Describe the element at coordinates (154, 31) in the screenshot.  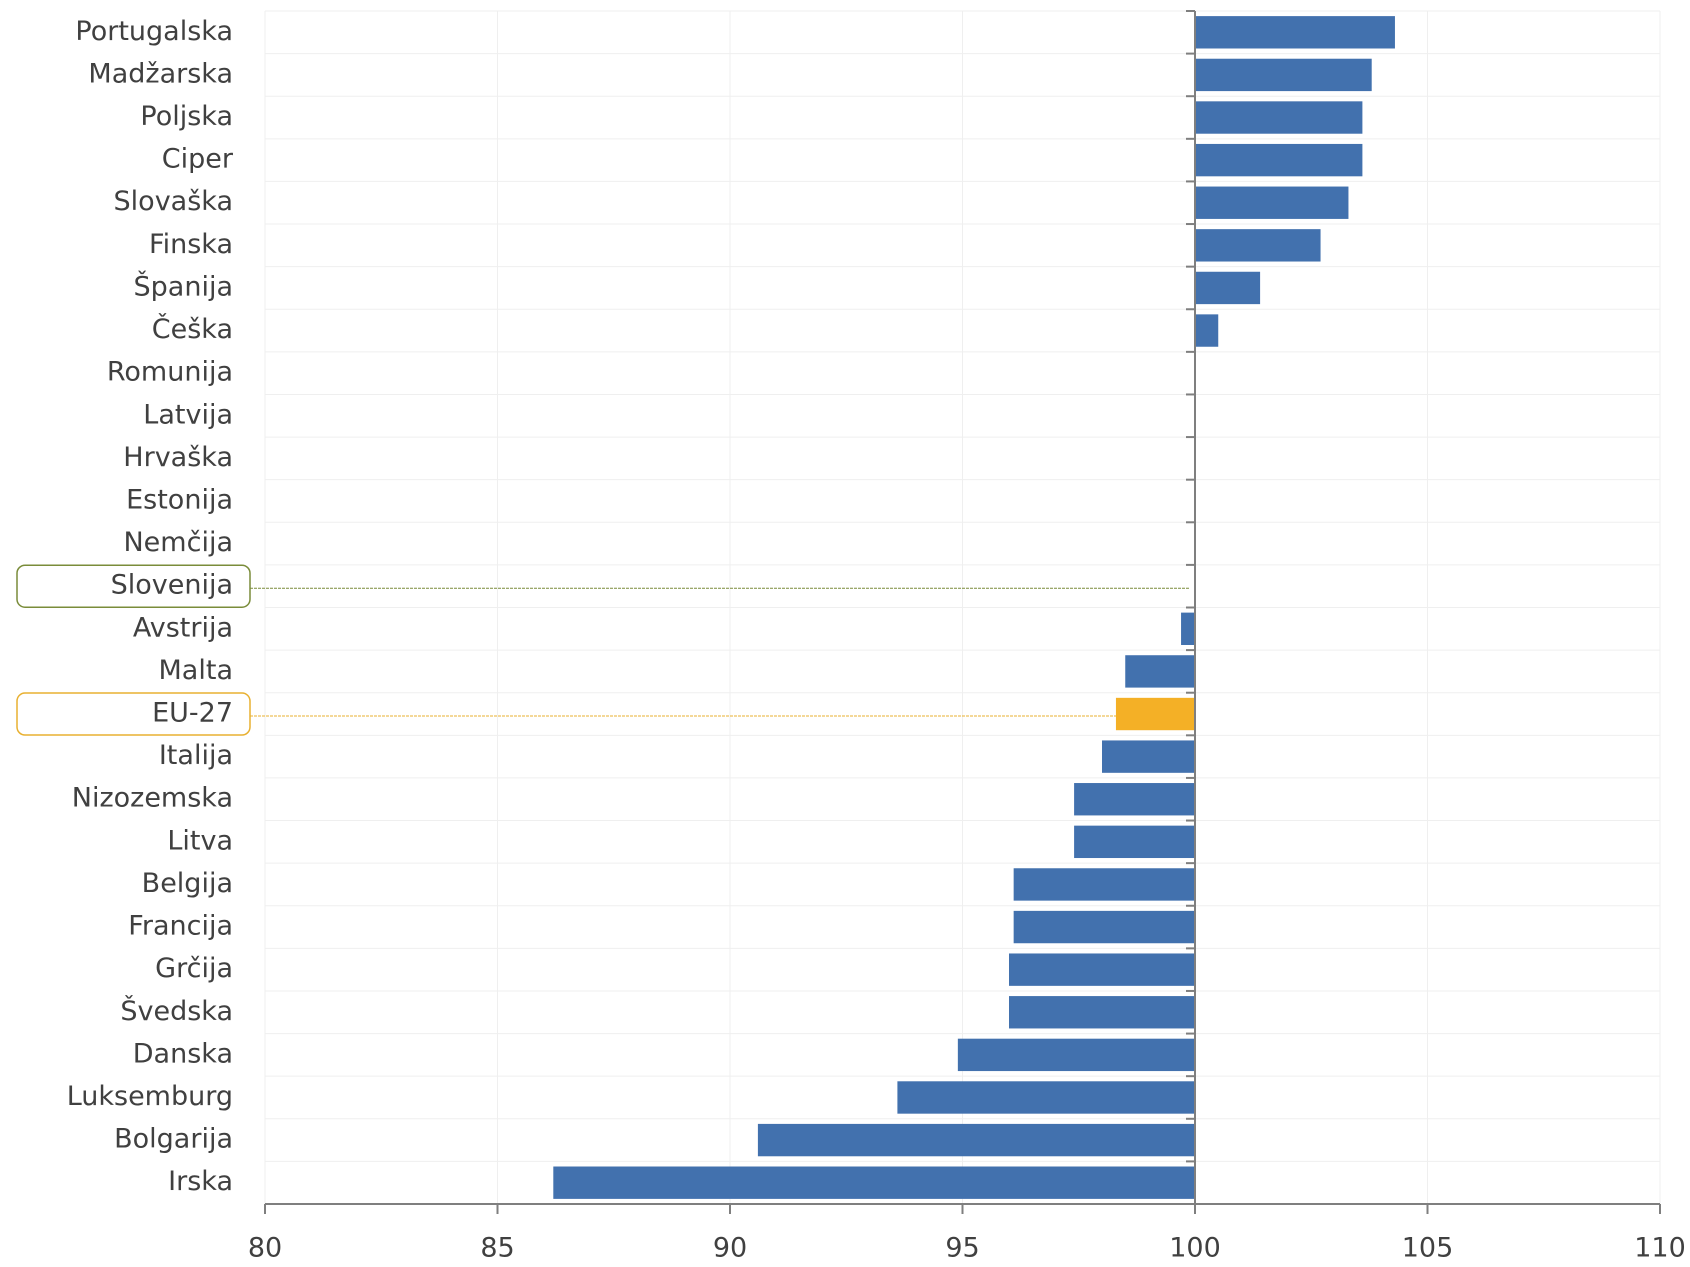
I see `y-tick-label: Portugalska` at that location.